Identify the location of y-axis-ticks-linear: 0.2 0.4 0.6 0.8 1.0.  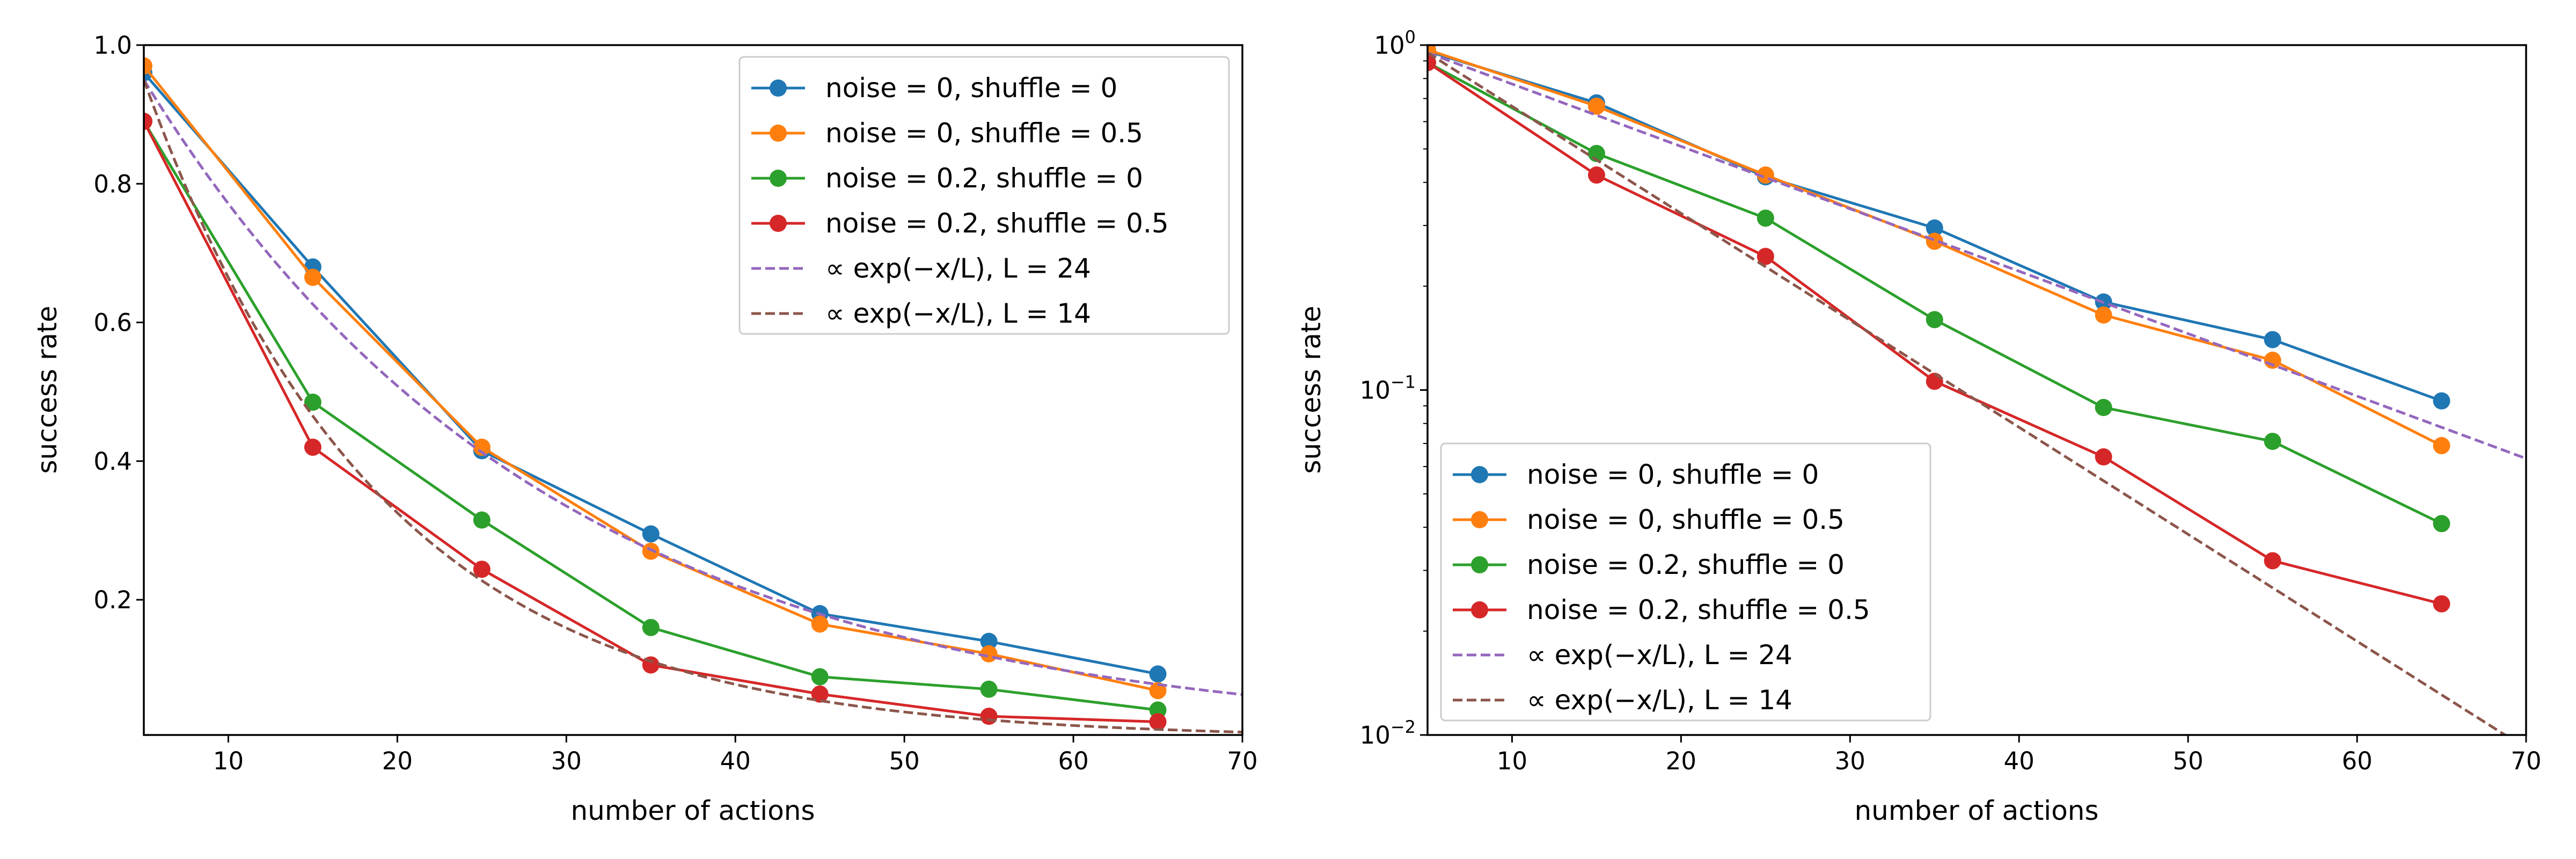
(118, 322).